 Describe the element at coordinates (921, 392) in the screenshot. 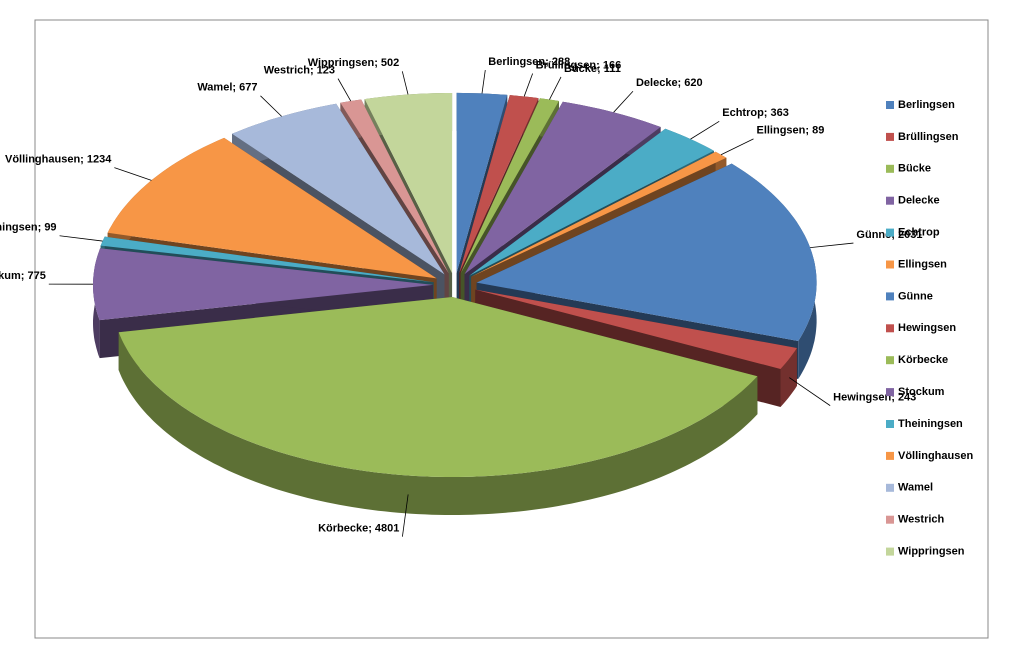

I see `legend-label: Stockum` at that location.